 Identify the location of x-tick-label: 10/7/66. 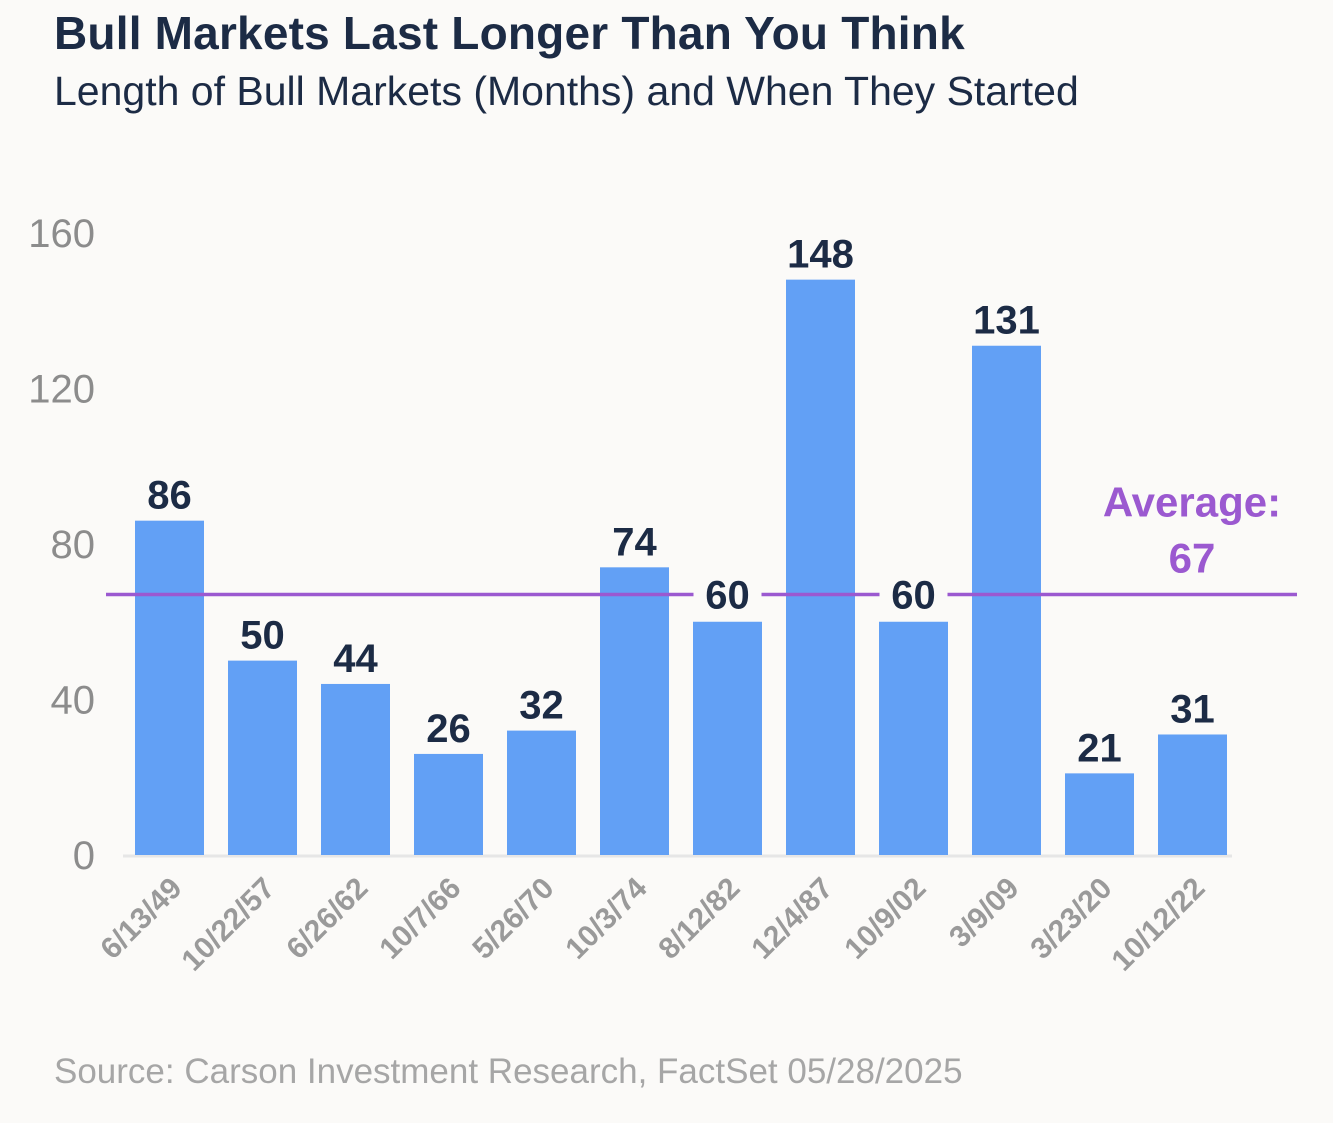
(420, 919).